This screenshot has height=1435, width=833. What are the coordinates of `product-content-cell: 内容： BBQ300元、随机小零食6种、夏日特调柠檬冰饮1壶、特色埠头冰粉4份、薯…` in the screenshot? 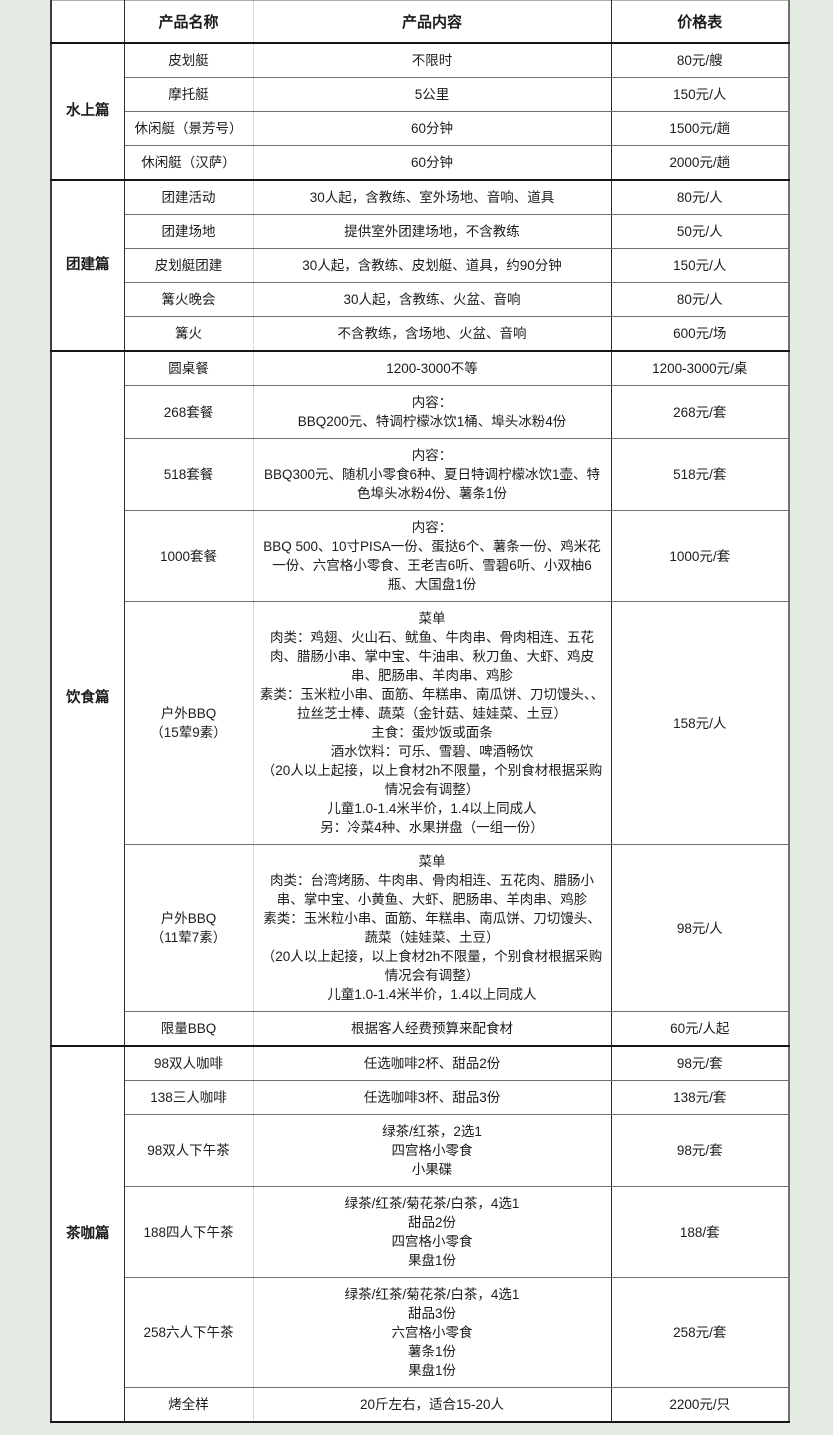 It's located at (432, 474).